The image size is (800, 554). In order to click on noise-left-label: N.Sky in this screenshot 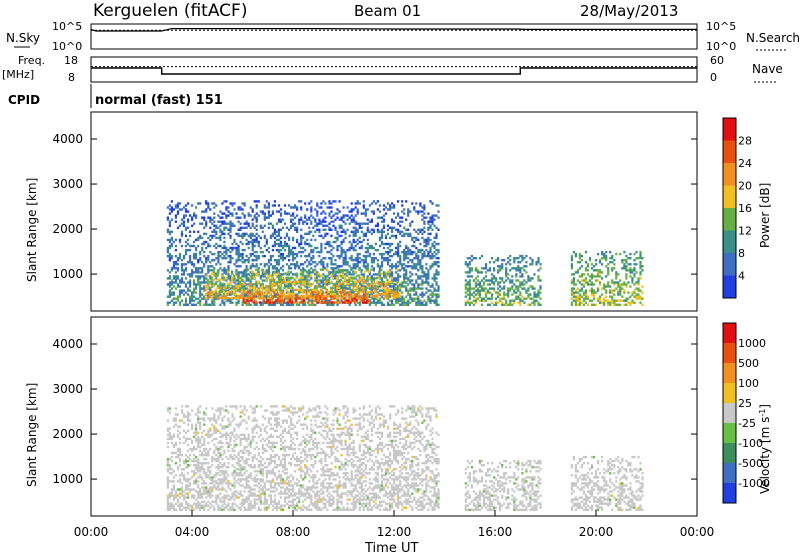, I will do `click(23, 38)`.